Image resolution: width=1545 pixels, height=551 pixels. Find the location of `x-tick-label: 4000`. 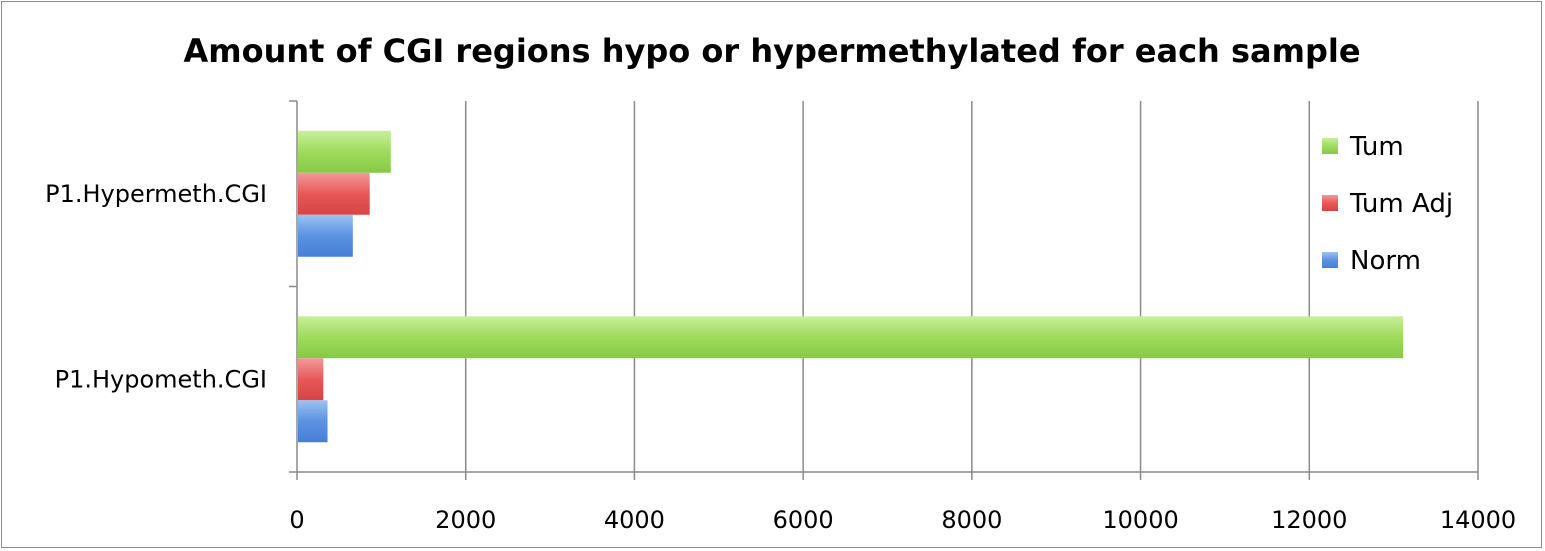

x-tick-label: 4000 is located at coordinates (634, 520).